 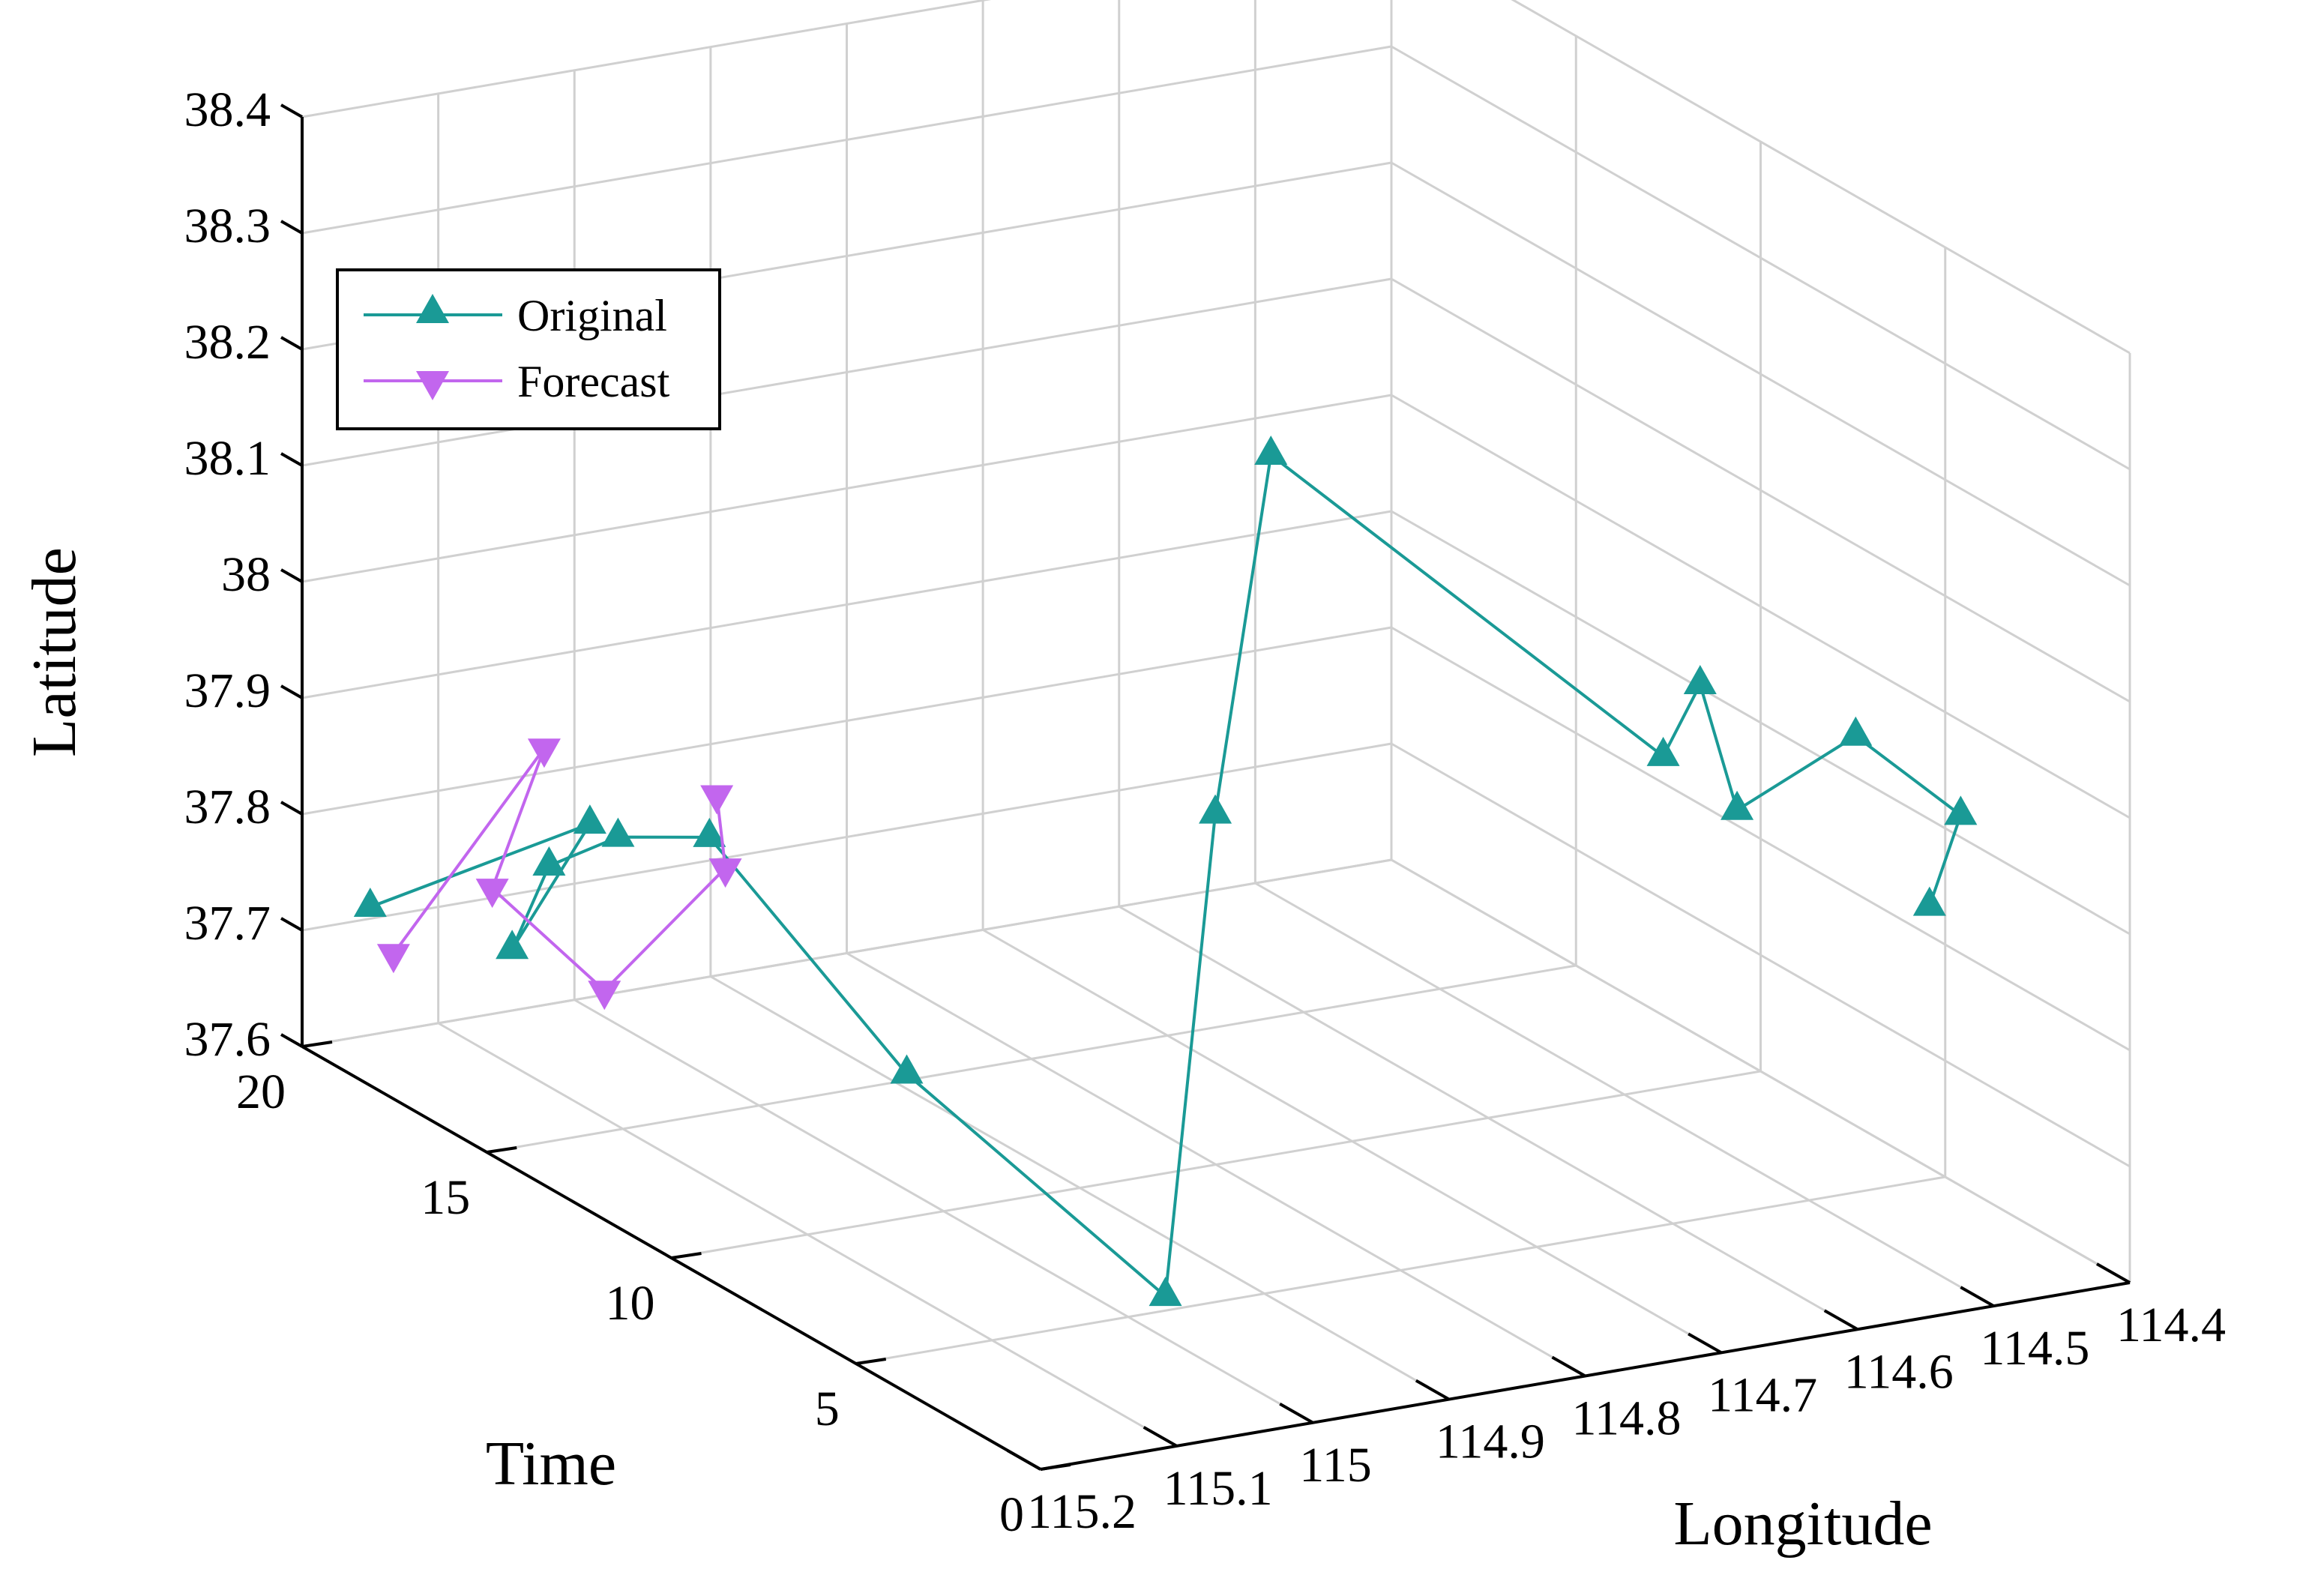 What do you see at coordinates (228, 342) in the screenshot?
I see `z-tick-label: 38.2` at bounding box center [228, 342].